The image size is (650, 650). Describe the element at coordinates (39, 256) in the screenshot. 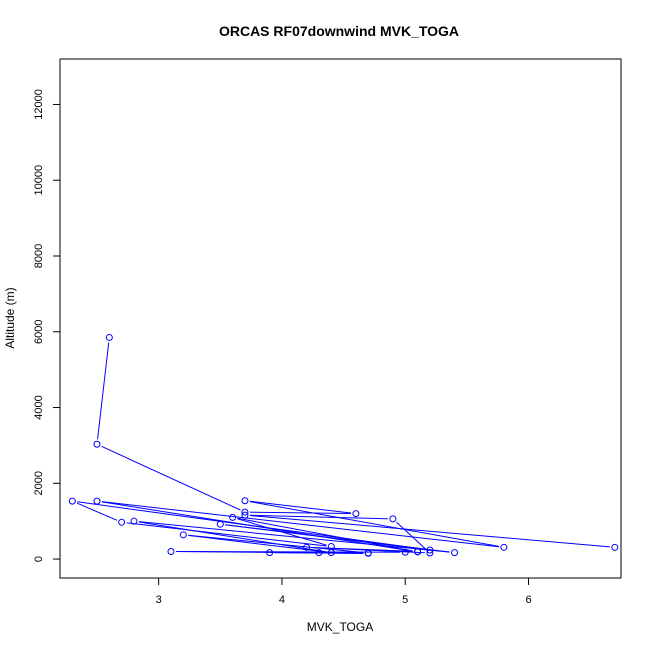

I see `y-tick-label: 8000` at that location.